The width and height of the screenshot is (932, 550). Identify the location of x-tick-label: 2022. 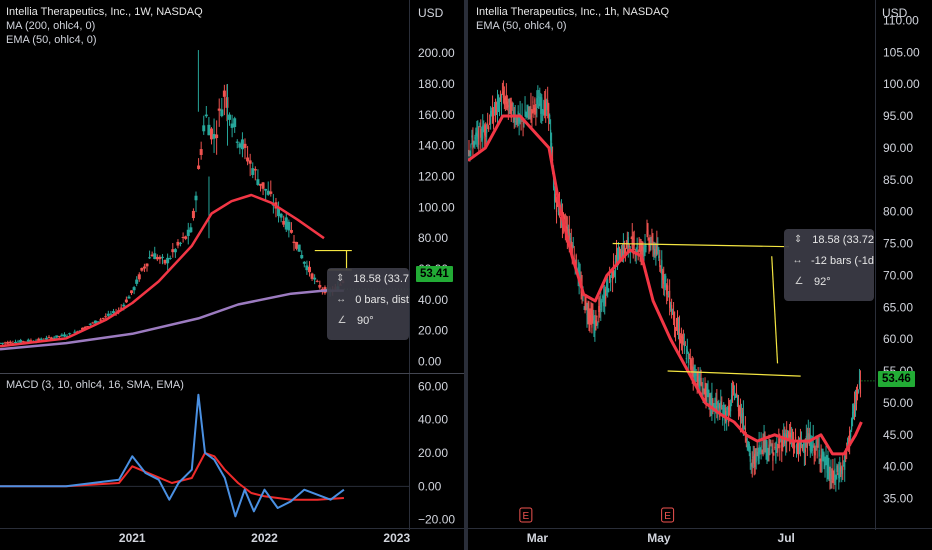
(264, 538).